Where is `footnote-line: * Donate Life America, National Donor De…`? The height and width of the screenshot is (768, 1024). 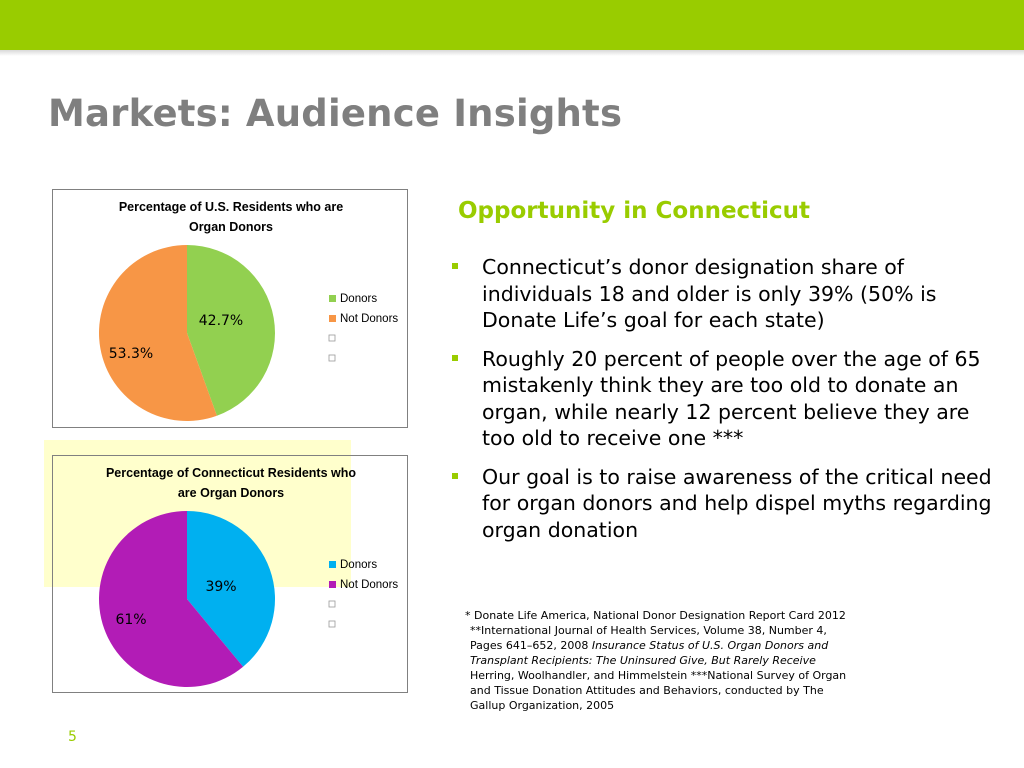
footnote-line: * Donate Life America, National Donor De… is located at coordinates (655, 615).